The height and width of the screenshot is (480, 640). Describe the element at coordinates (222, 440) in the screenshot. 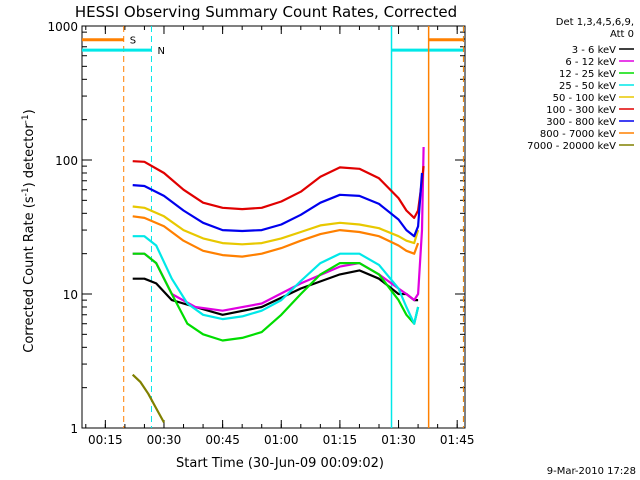

I see `x-tick-label: 00:45` at that location.